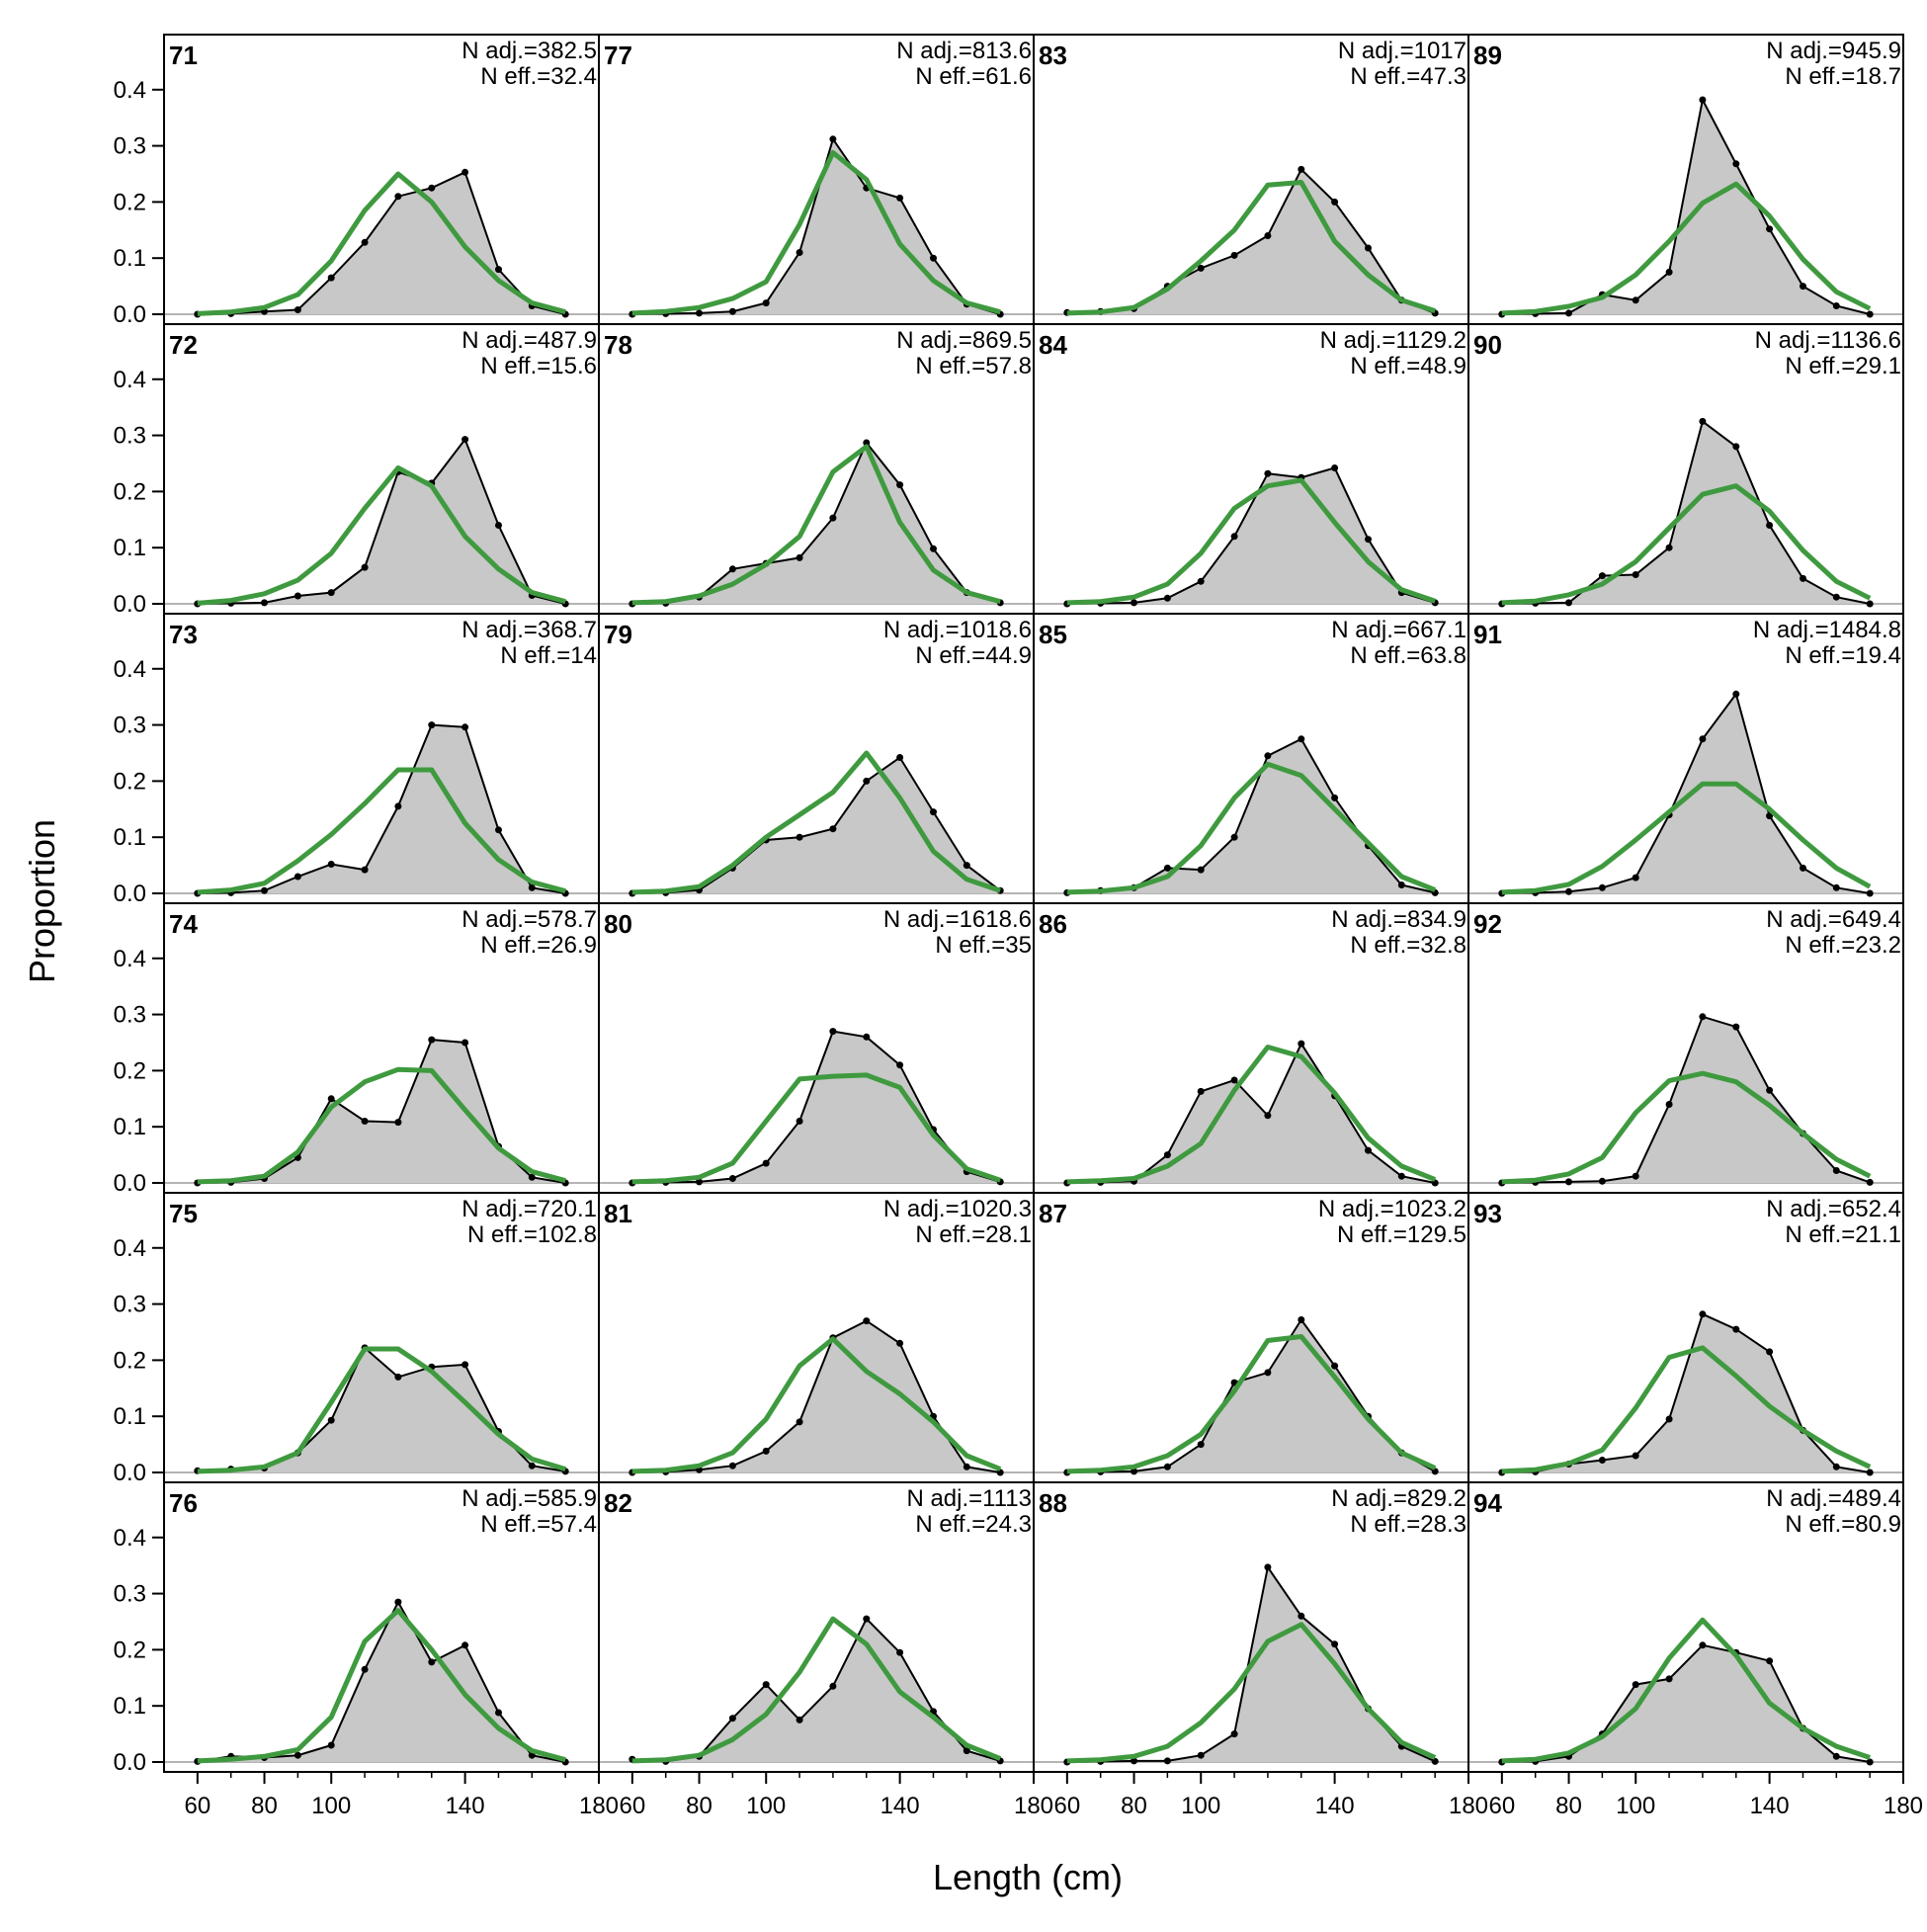 This screenshot has width=1927, height=1932. Describe the element at coordinates (538, 76) in the screenshot. I see `panel-n-eff: N eff.=32.4` at that location.